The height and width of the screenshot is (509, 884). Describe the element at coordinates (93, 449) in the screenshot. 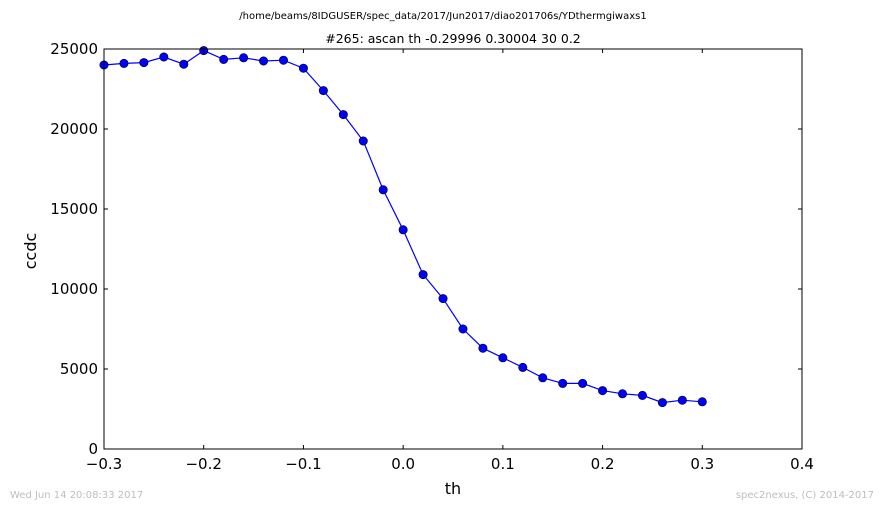

I see `y-tick-label: 0` at that location.